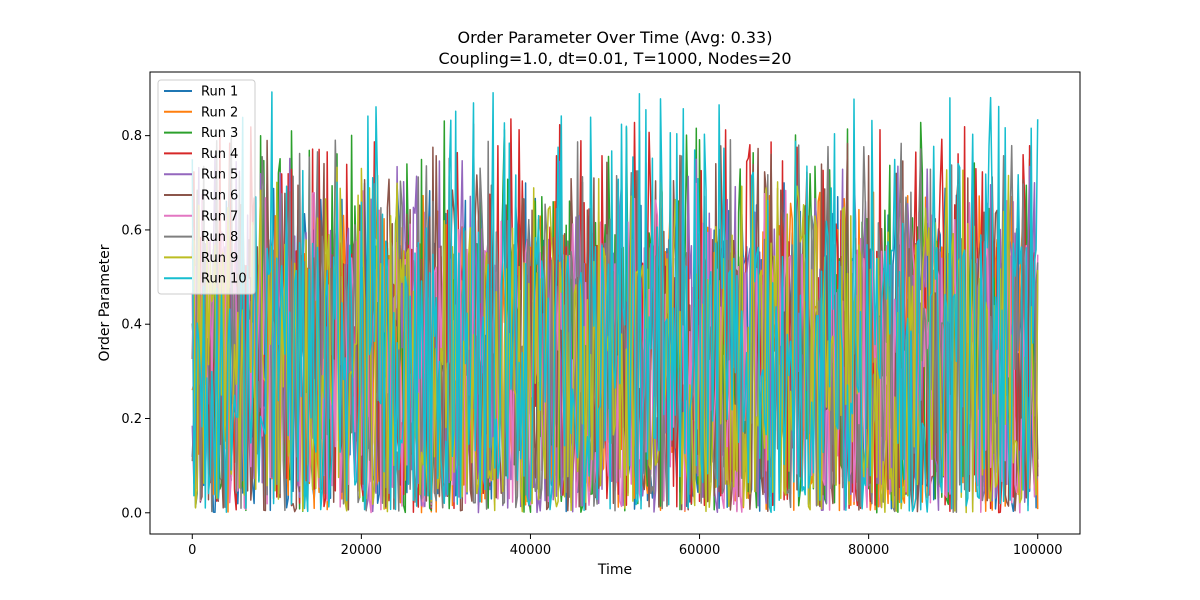 The image size is (1200, 600). What do you see at coordinates (219, 154) in the screenshot?
I see `legend-label: Run 4` at bounding box center [219, 154].